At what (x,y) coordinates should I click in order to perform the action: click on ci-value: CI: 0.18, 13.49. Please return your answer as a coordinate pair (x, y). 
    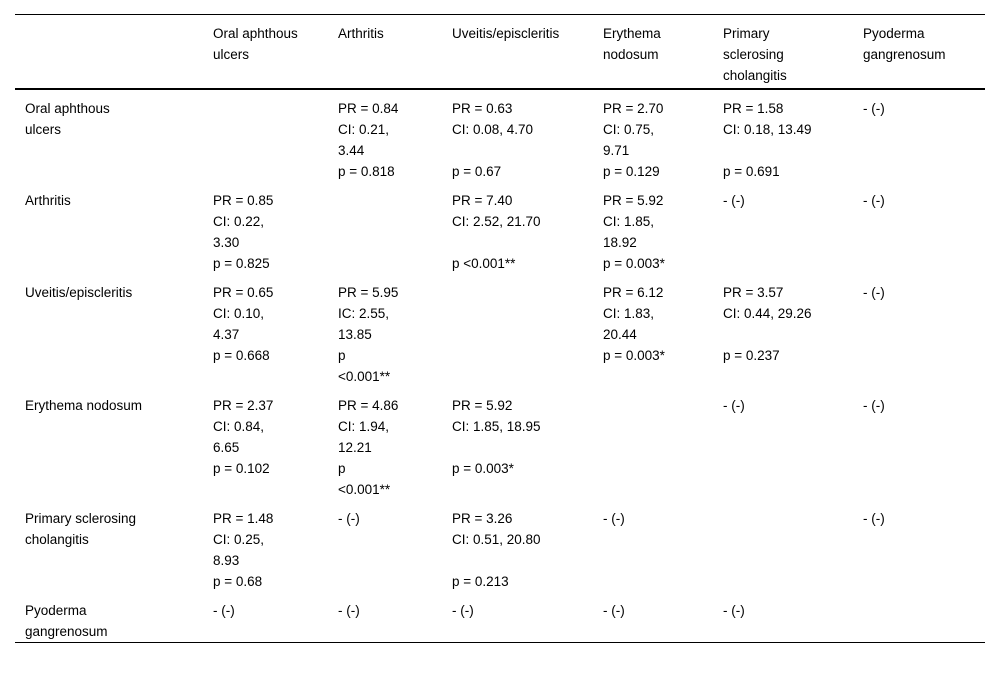
    Looking at the image, I should click on (767, 129).